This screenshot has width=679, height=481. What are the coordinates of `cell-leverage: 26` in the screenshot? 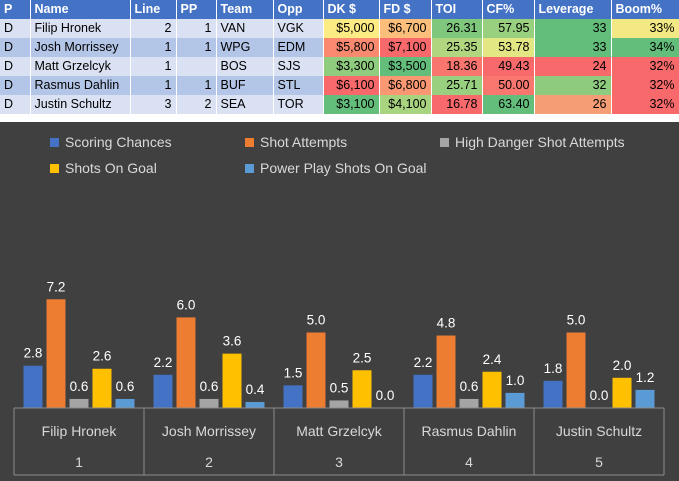 It's located at (573, 104).